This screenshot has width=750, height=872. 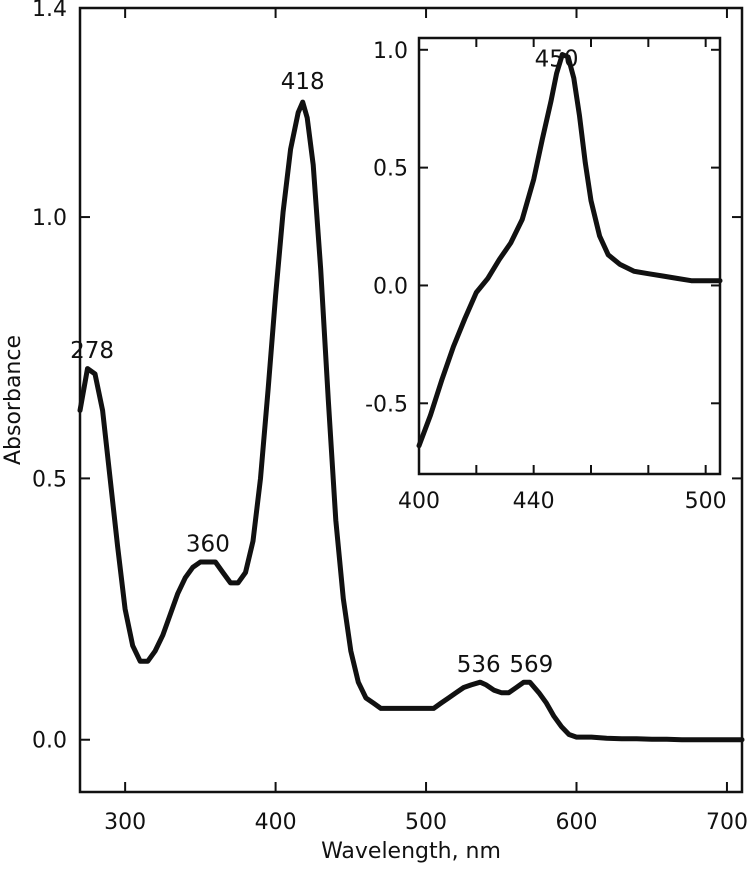 What do you see at coordinates (303, 82) in the screenshot?
I see `peak-label: 418` at bounding box center [303, 82].